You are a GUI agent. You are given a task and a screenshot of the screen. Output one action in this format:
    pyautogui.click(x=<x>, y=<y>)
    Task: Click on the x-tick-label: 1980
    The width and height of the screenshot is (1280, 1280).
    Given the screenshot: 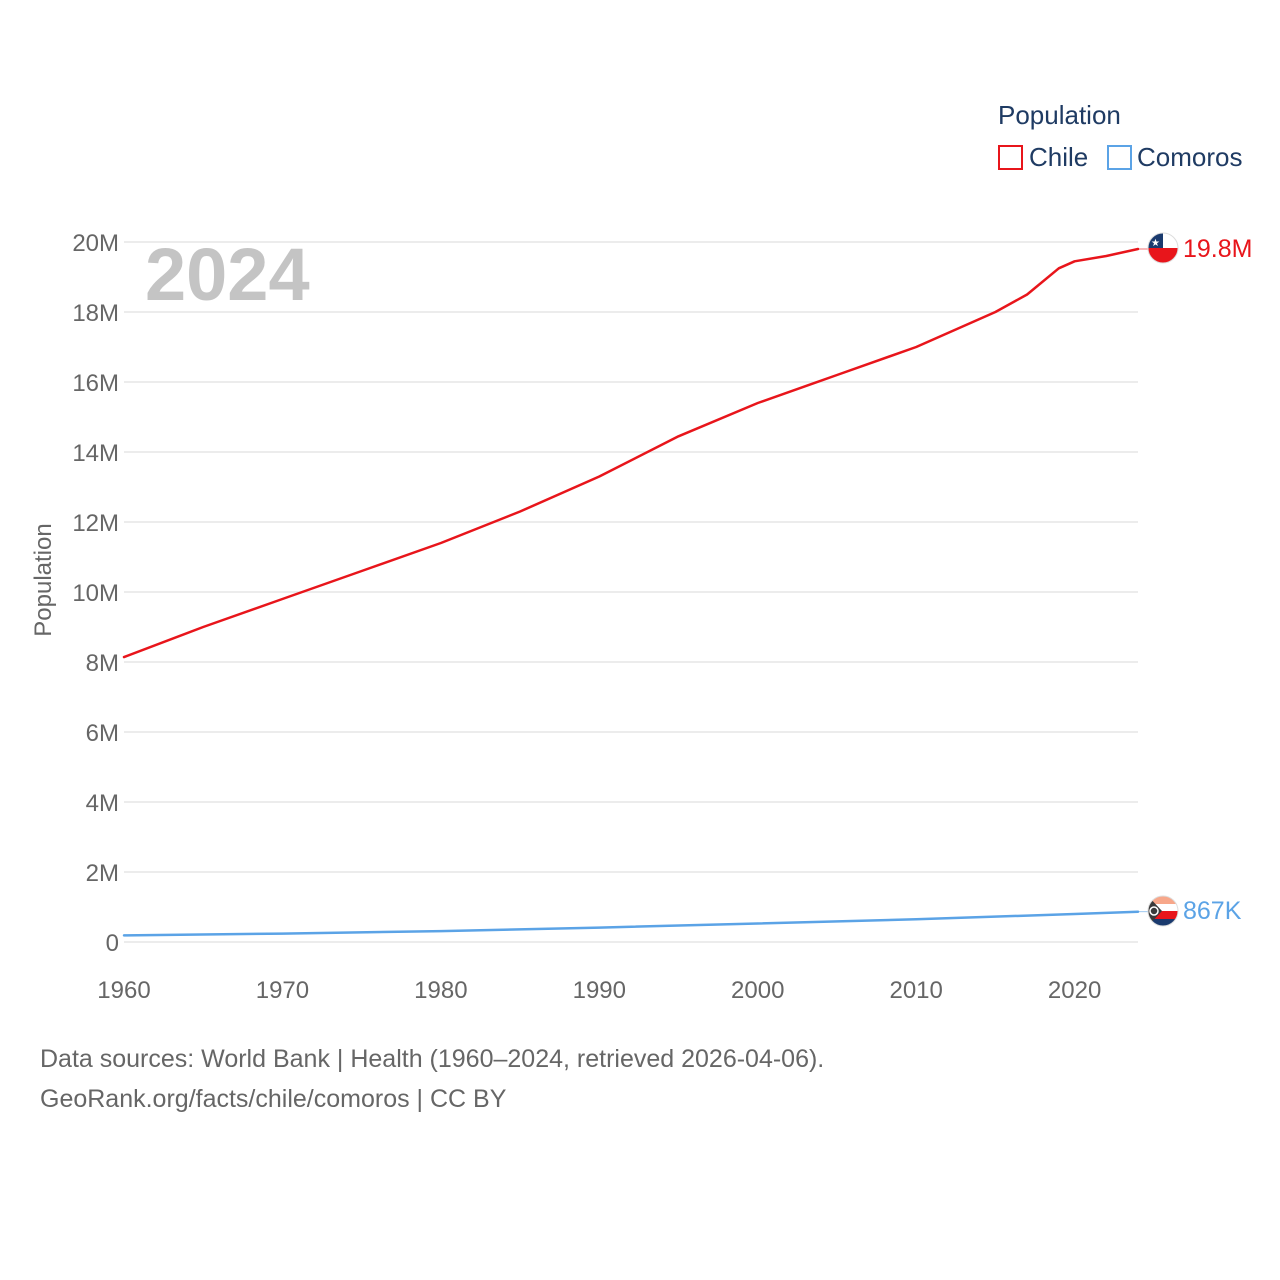 What is the action you would take?
    pyautogui.click(x=440, y=990)
    